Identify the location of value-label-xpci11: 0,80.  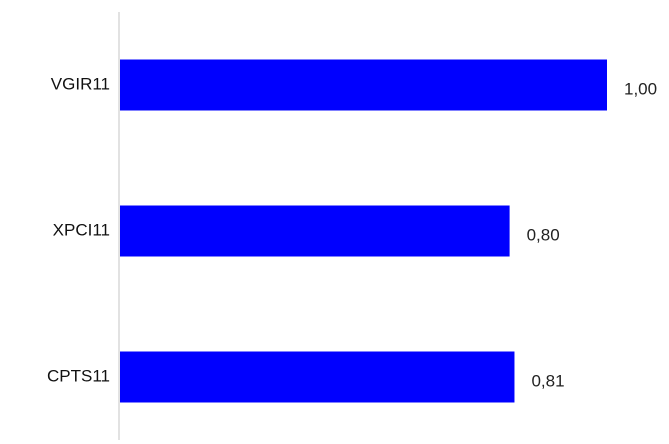
(543, 234).